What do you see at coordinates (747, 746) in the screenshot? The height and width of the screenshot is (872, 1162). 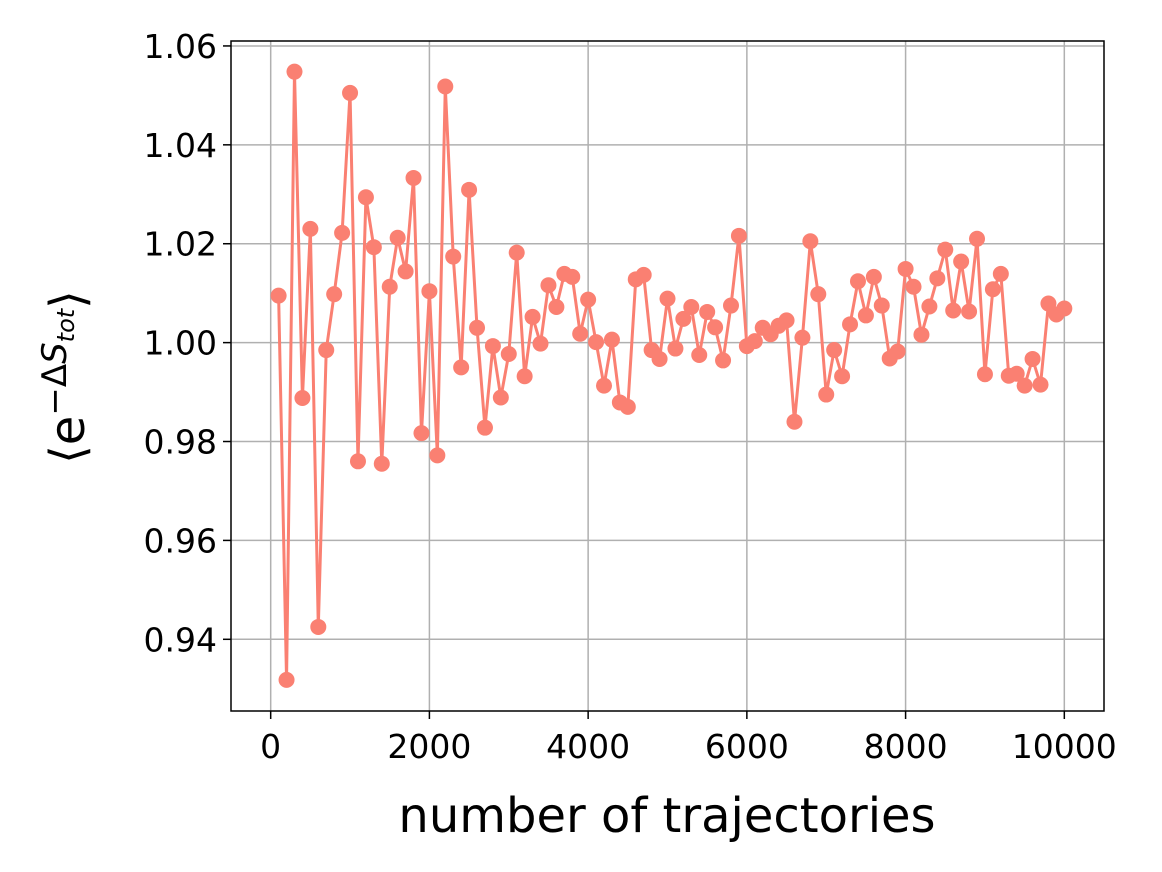 I see `x-tick-label: 6000` at bounding box center [747, 746].